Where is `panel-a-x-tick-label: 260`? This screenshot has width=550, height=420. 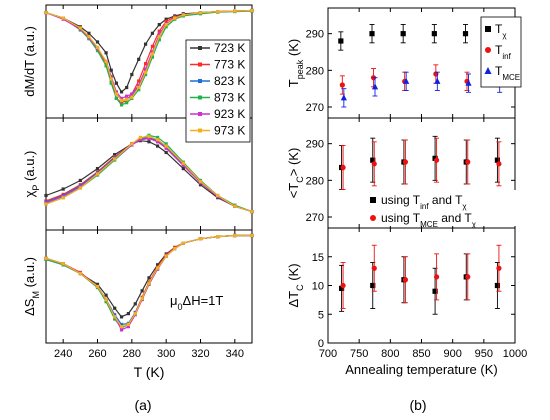
panel-a-x-tick-label: 260 is located at coordinates (97, 354).